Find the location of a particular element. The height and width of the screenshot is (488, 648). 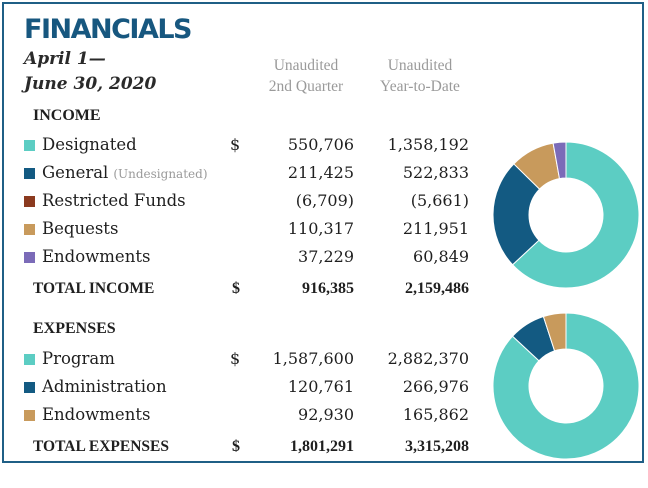

expenses-q2-endowments: 92,930 is located at coordinates (326, 414).